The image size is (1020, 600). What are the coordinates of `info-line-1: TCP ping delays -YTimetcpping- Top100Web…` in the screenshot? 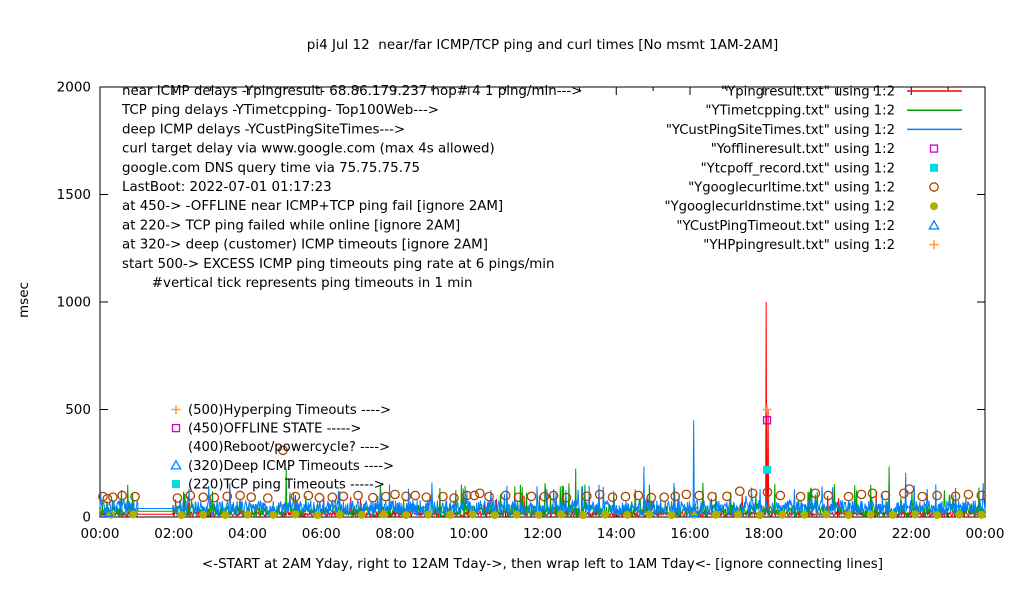 It's located at (280, 110).